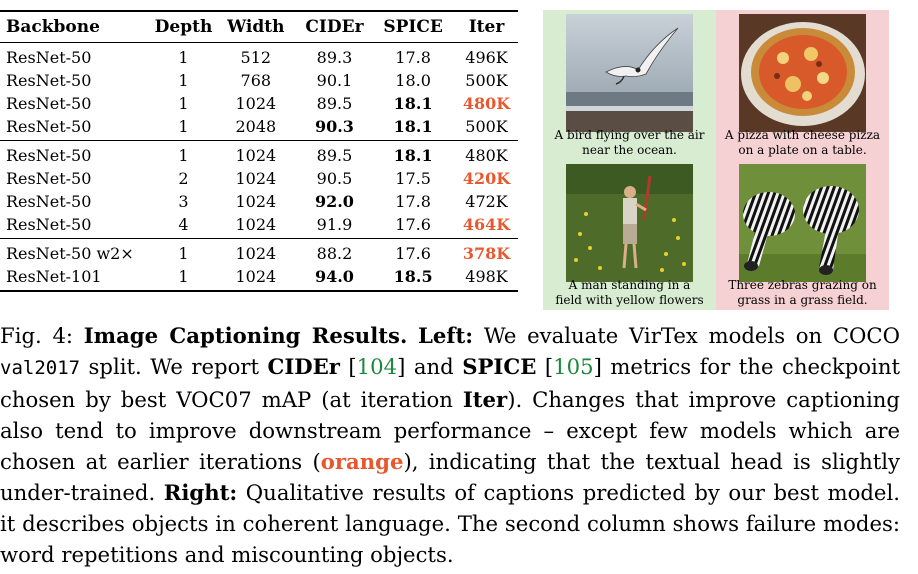 The height and width of the screenshot is (574, 918). What do you see at coordinates (256, 27) in the screenshot?
I see `header-width: Width` at bounding box center [256, 27].